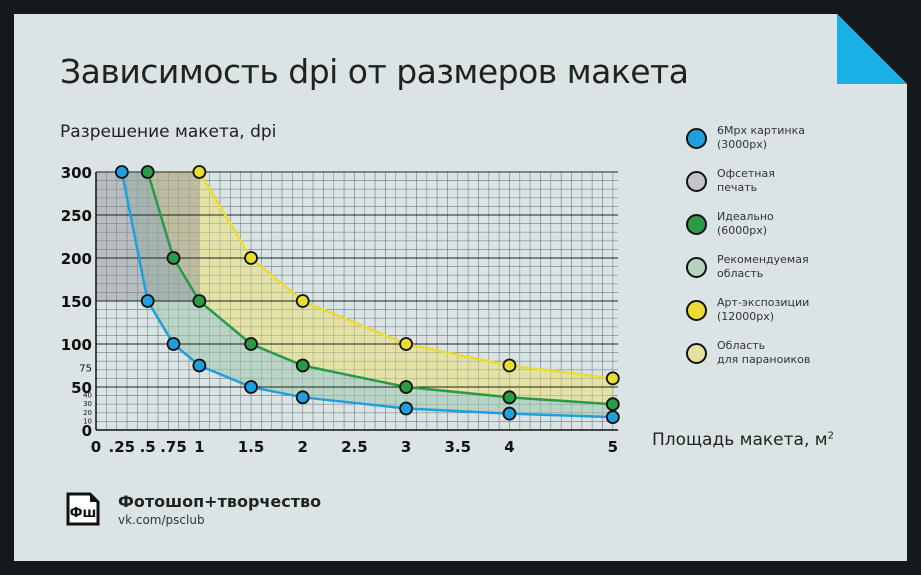 This screenshot has height=575, width=921. I want to click on x-tick-label: 5, so click(613, 447).